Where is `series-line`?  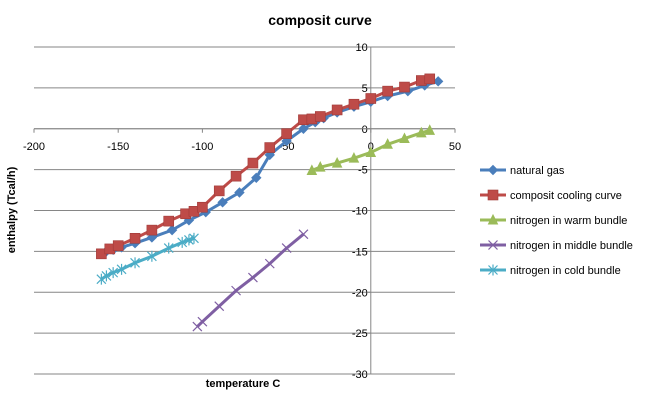
series-line is located at coordinates (147, 258).